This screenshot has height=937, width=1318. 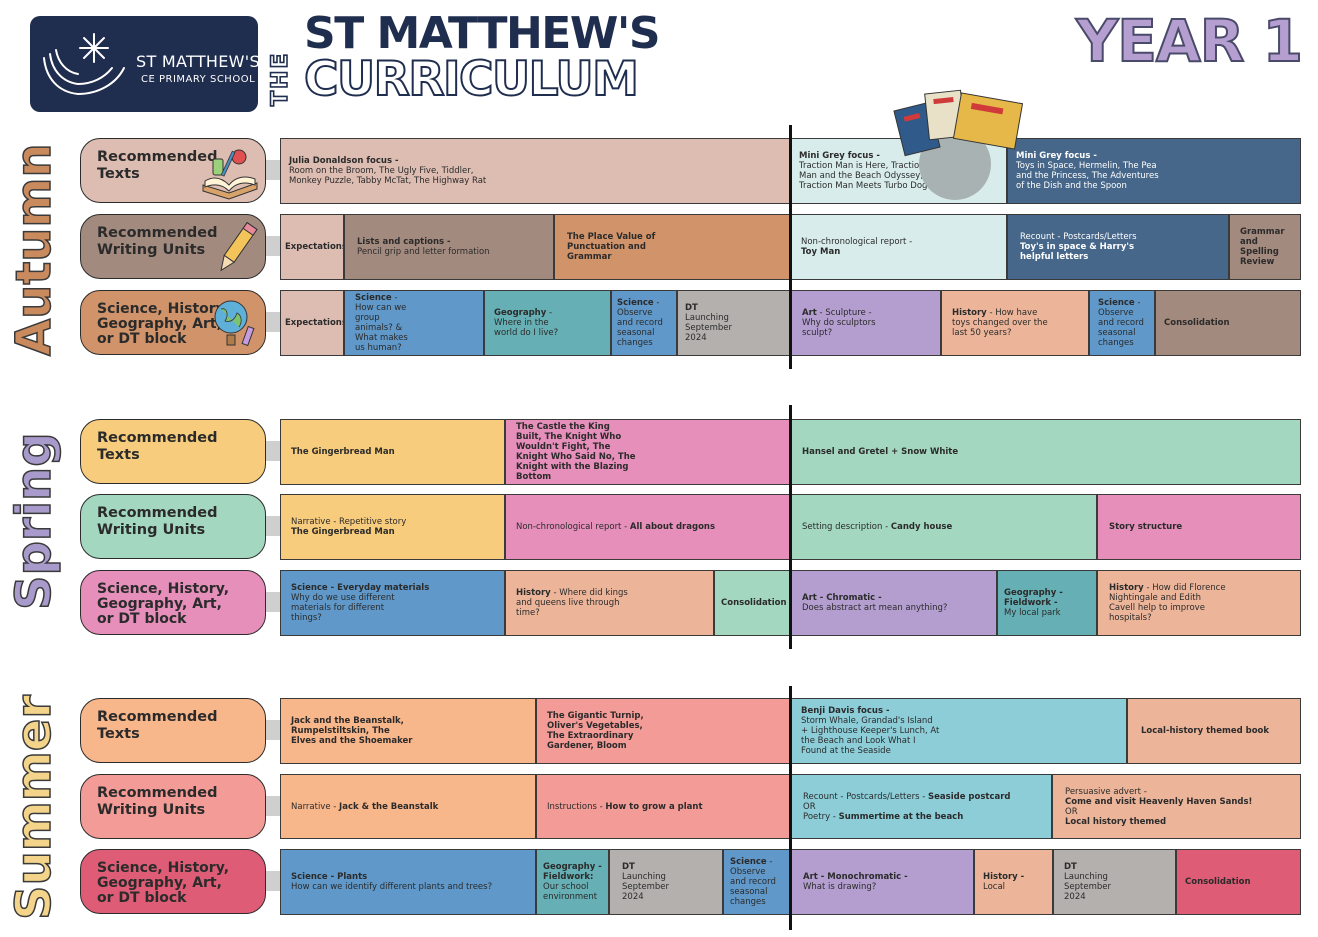 I want to click on summer-writing-instructions: Instructions - How to grow a plant, so click(x=663, y=806).